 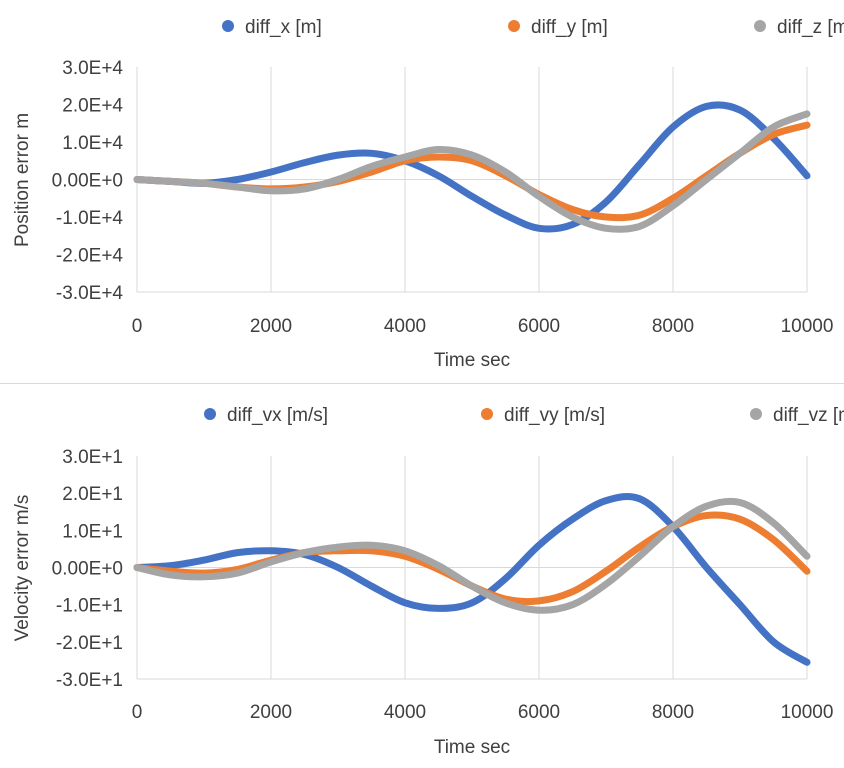 I want to click on series-line-diff-vz-m-s, so click(x=472, y=555).